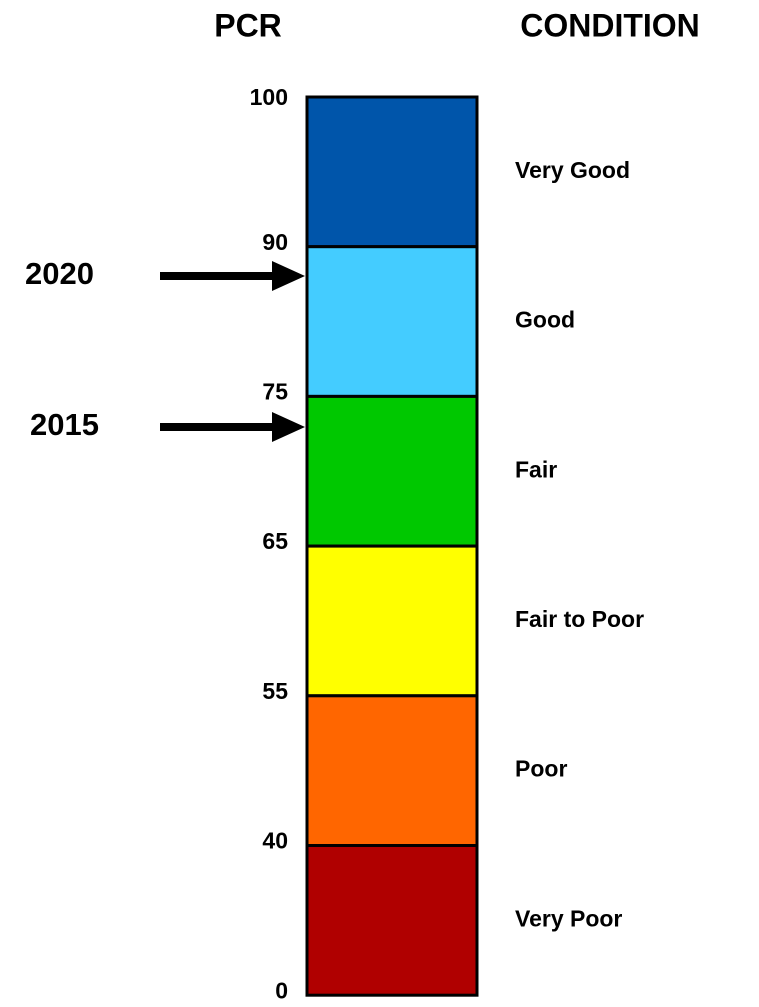 This screenshot has height=1007, width=759. I want to click on marker-label: 2020, so click(59, 273).